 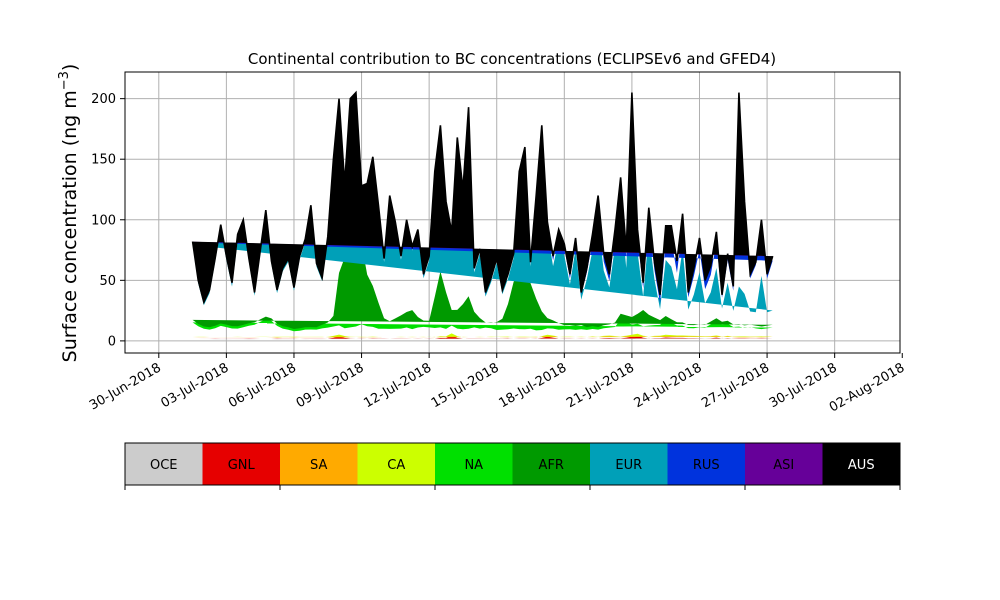 I want to click on legend-label: RUS, so click(x=706, y=465).